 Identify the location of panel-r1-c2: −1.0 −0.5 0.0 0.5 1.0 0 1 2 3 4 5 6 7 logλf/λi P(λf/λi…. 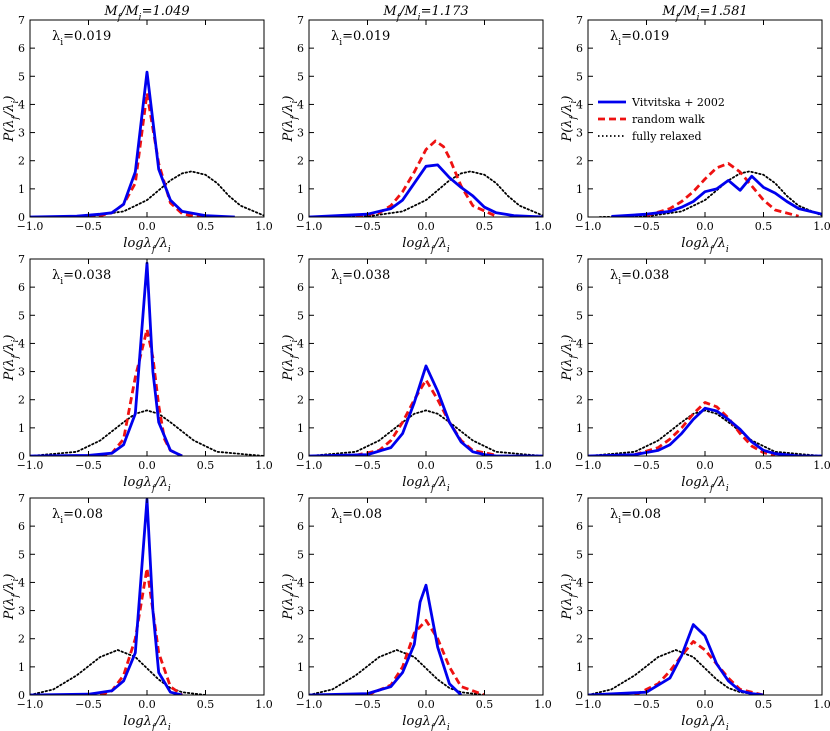
(695, 373).